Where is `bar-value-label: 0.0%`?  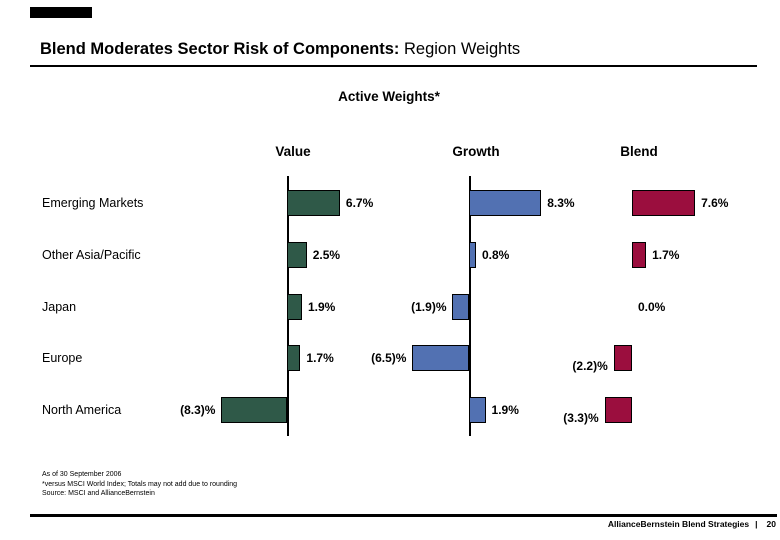 bar-value-label: 0.0% is located at coordinates (652, 307).